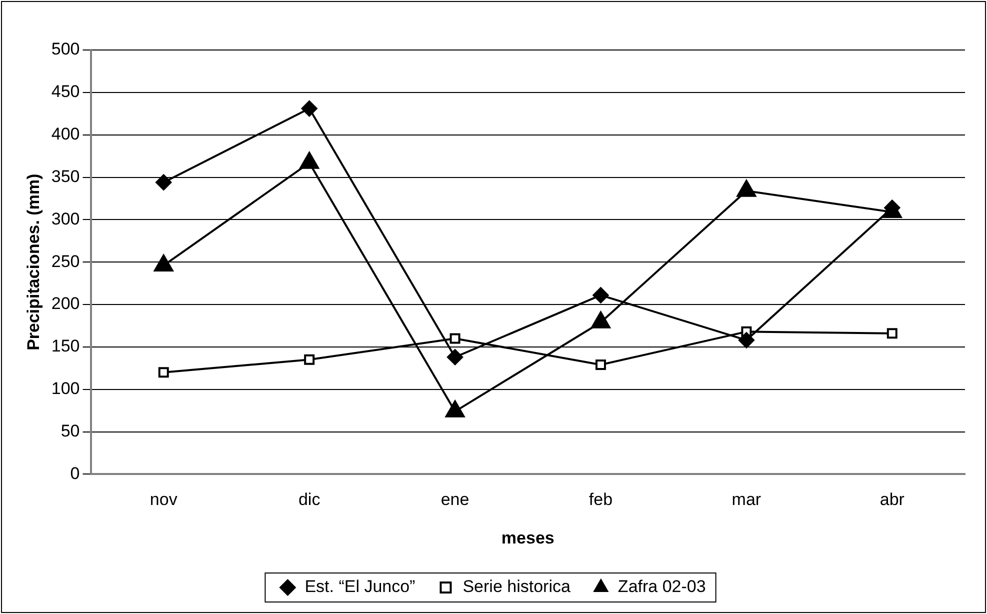  I want to click on y-tick-label: 300, so click(65, 218).